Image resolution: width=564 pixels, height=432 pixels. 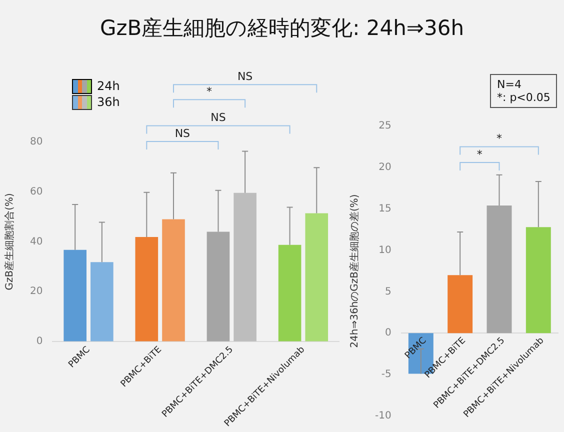 I want to click on y-tick-label: 25, so click(x=385, y=126).